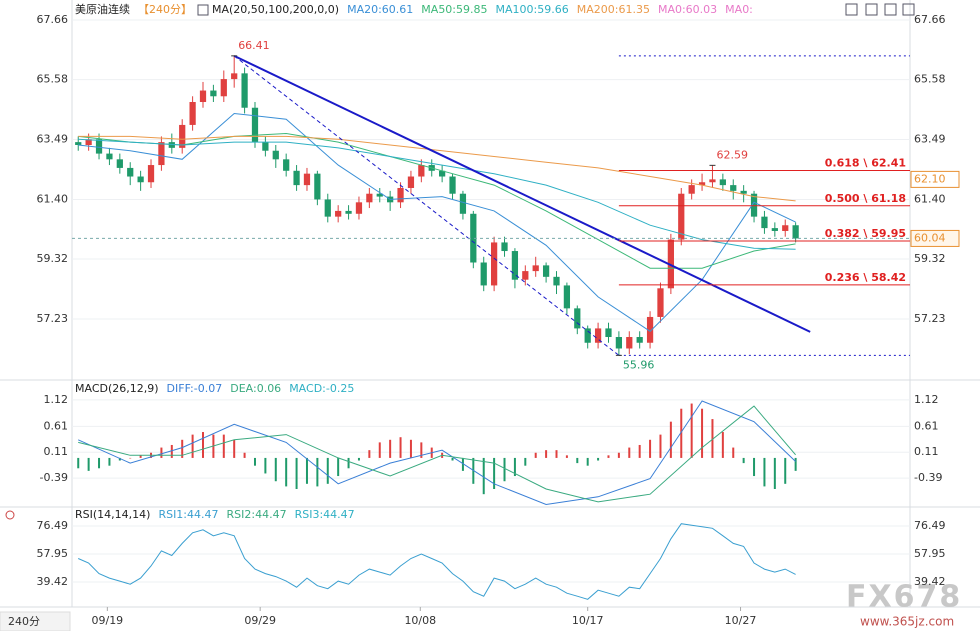  I want to click on interval-footer: 240分, so click(24, 621).